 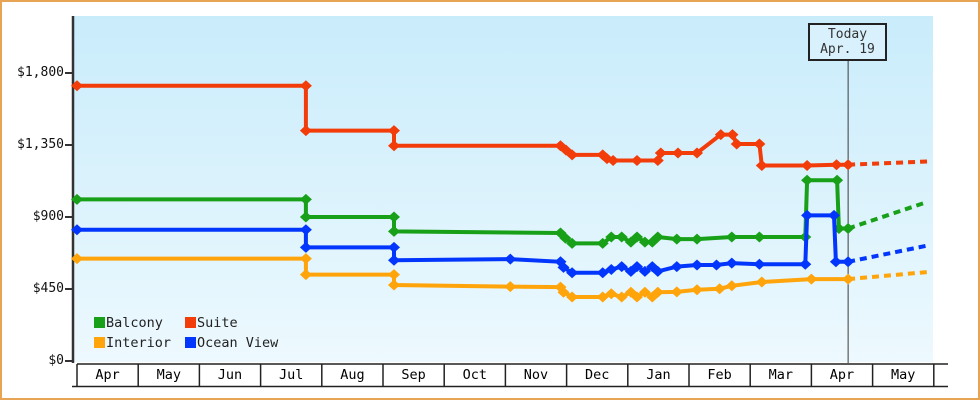 I want to click on legend-item-interior: Interior, so click(x=139, y=343).